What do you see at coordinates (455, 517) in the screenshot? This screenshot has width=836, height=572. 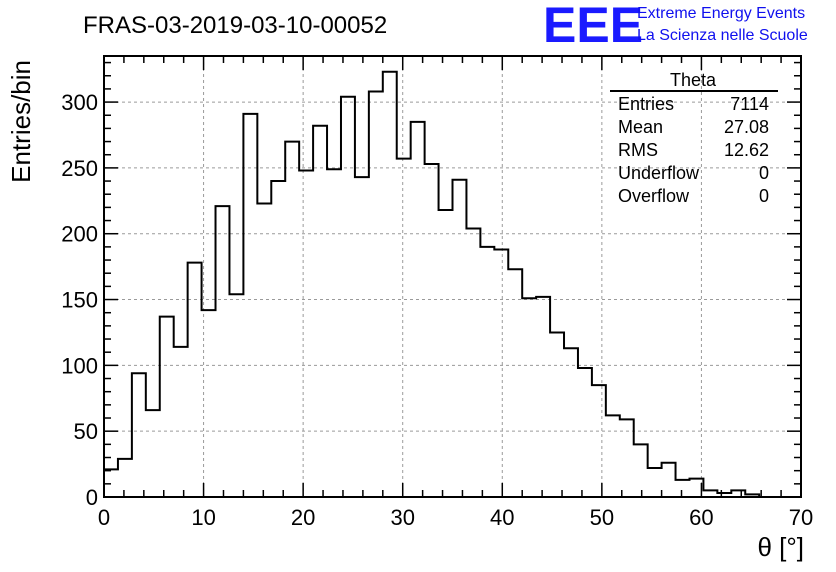 I see `x-tick-labels: 0 10 20 30 40 50 60 70` at bounding box center [455, 517].